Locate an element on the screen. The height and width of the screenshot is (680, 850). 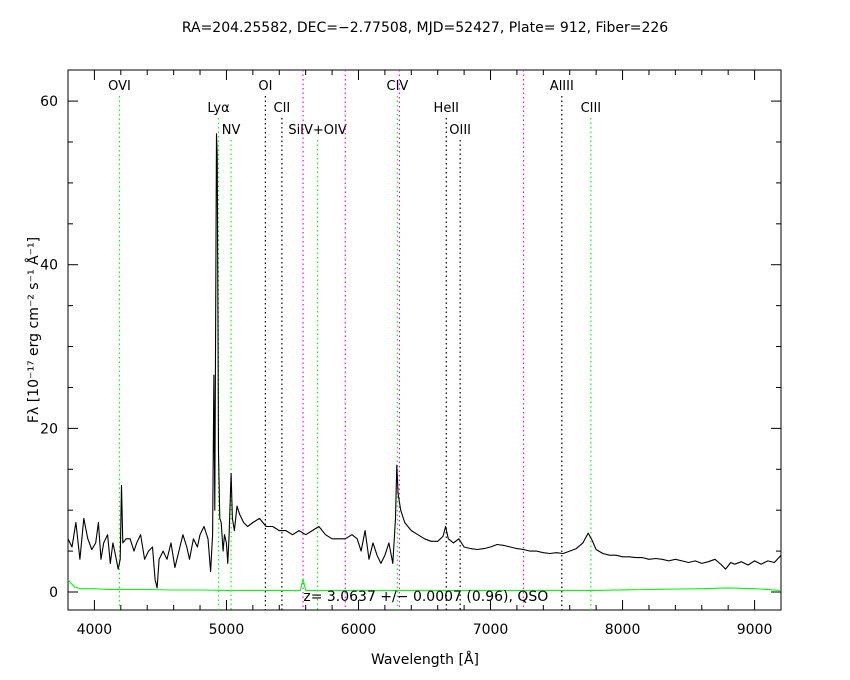
emission-line-label: OI is located at coordinates (265, 86).